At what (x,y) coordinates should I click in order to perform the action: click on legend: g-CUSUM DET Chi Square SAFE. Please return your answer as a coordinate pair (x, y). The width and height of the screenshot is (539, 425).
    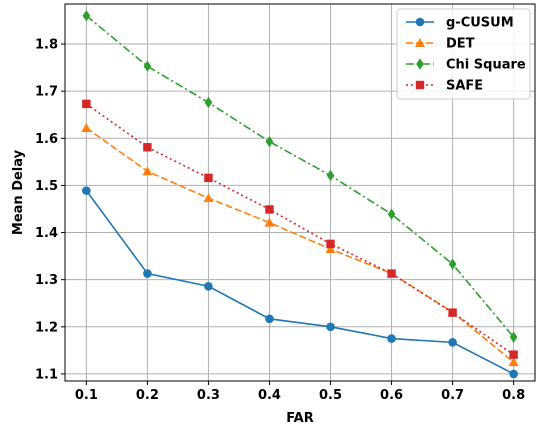
    Looking at the image, I should click on (463, 54).